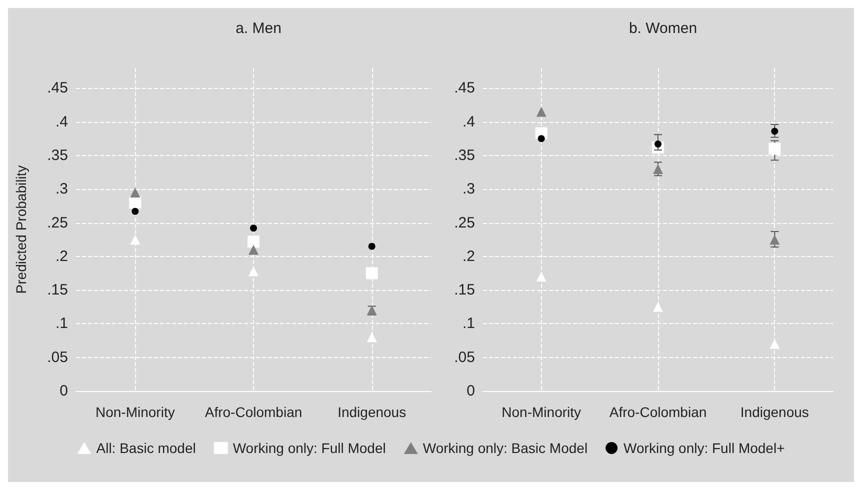  Describe the element at coordinates (663, 28) in the screenshot. I see `chart-title: b. Women` at that location.